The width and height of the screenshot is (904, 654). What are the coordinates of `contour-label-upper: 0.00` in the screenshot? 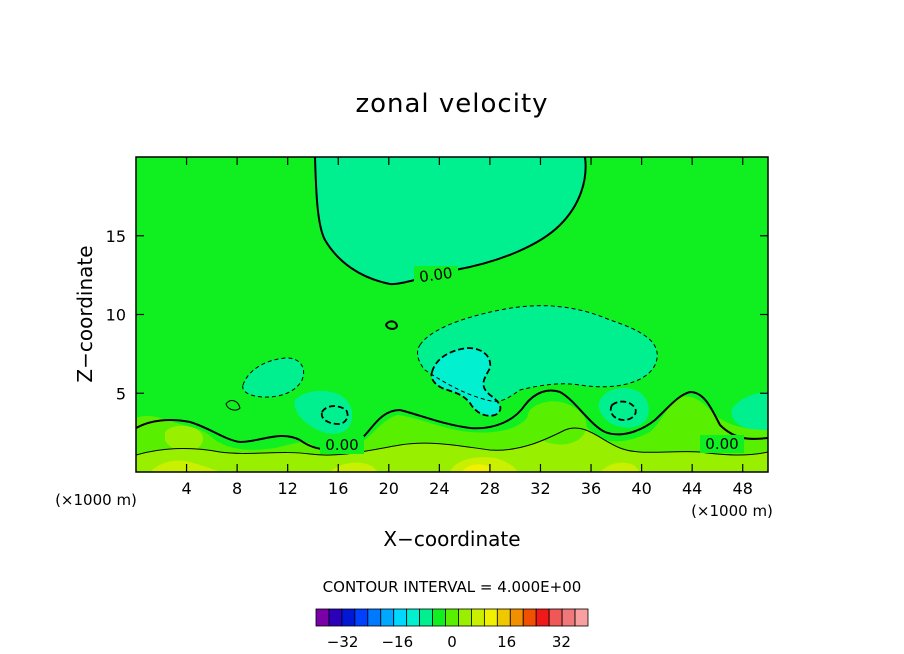 It's located at (436, 275).